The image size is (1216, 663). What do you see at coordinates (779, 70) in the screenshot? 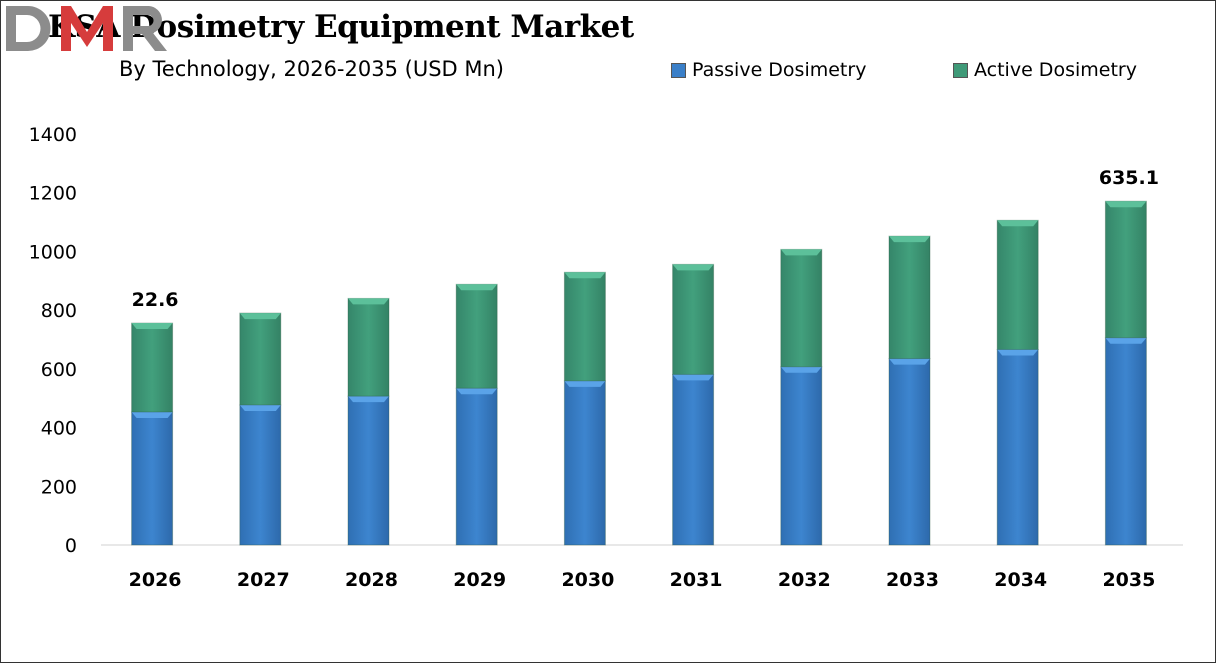
I see `legend-label-passive: Passive Dosimetry` at bounding box center [779, 70].